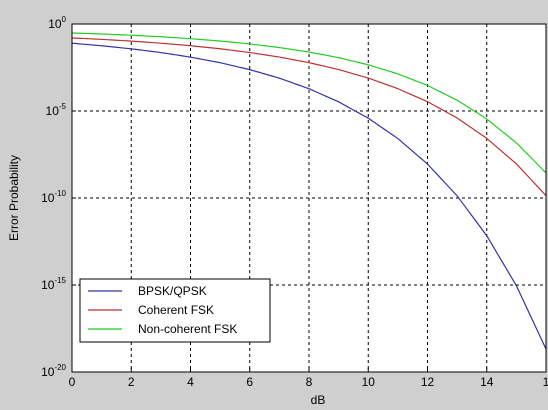  What do you see at coordinates (318, 400) in the screenshot?
I see `x-axis-label: dB` at bounding box center [318, 400].